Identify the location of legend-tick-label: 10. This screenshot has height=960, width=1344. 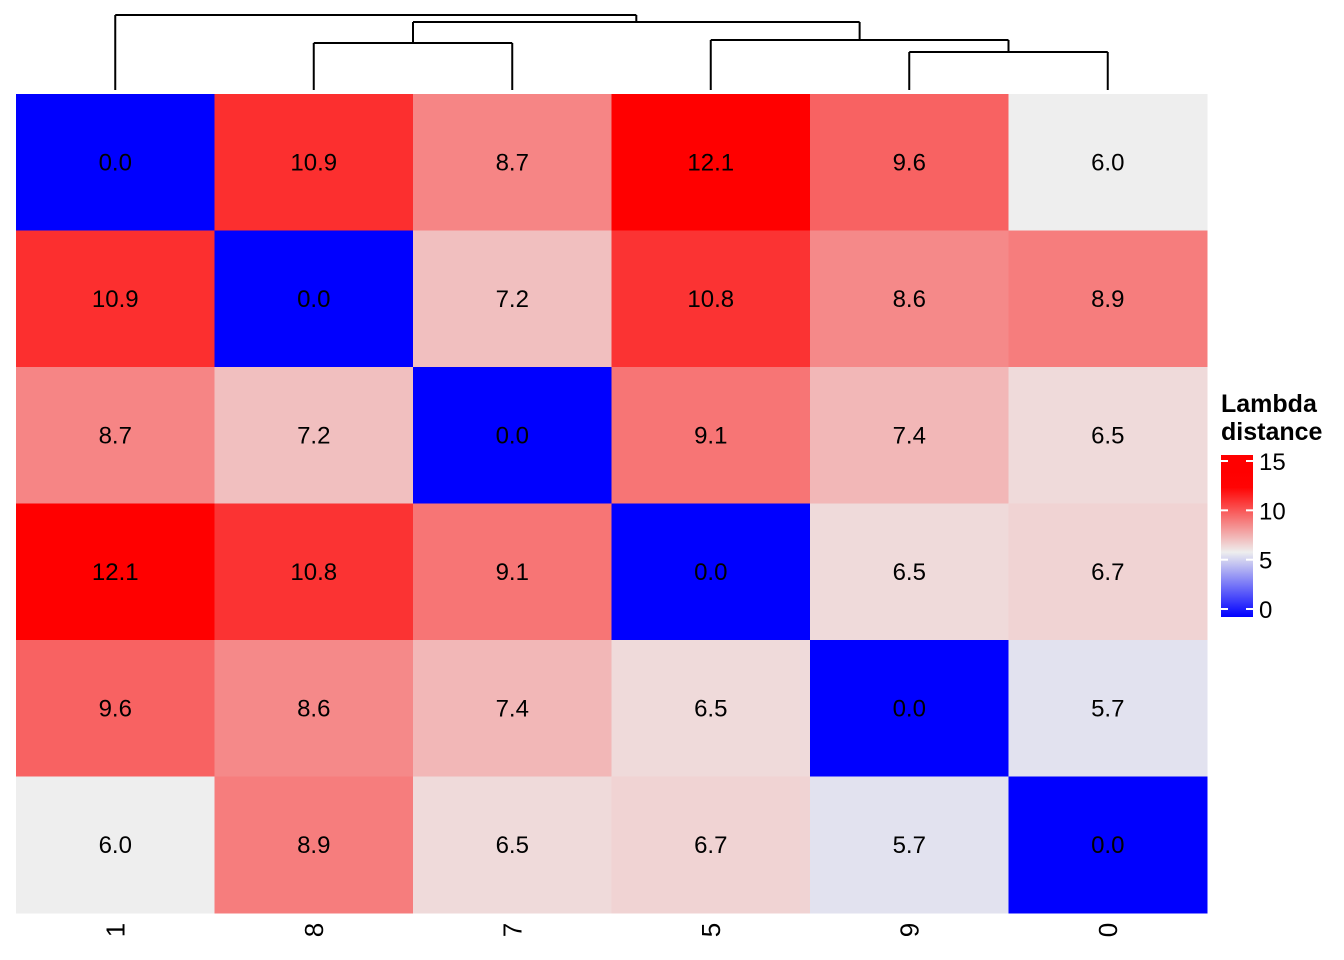
(1272, 511).